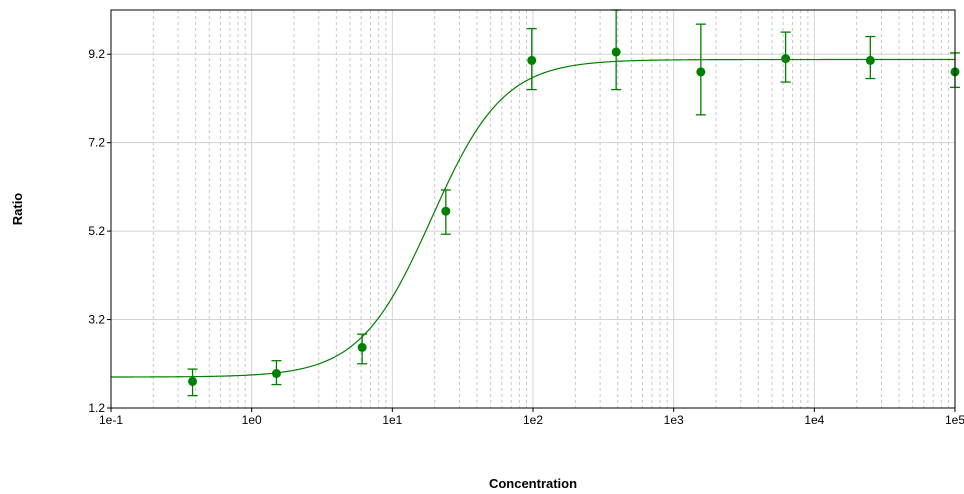 This screenshot has width=964, height=494. Describe the element at coordinates (814, 420) in the screenshot. I see `x-tick-label: 1e4` at that location.